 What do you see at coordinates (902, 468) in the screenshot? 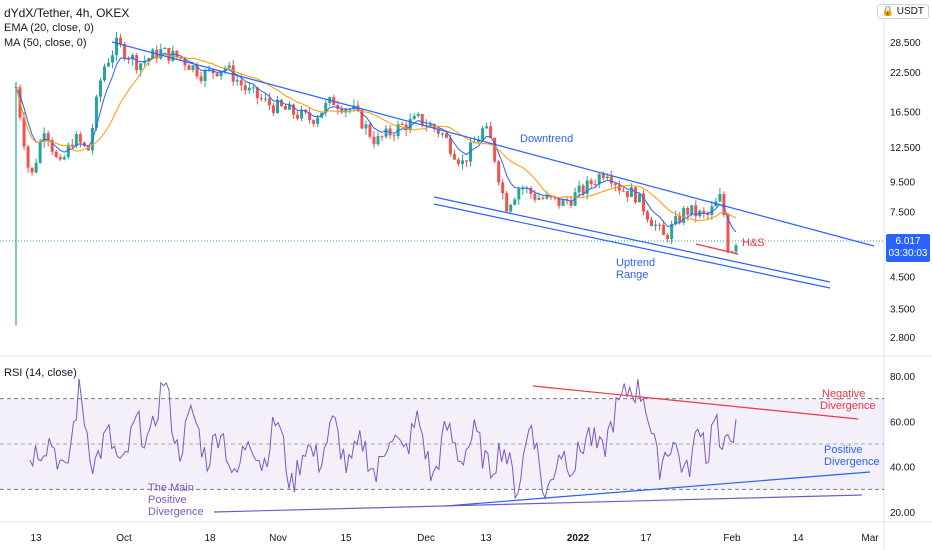
I see `rsi-tick-label: 40.00` at bounding box center [902, 468].